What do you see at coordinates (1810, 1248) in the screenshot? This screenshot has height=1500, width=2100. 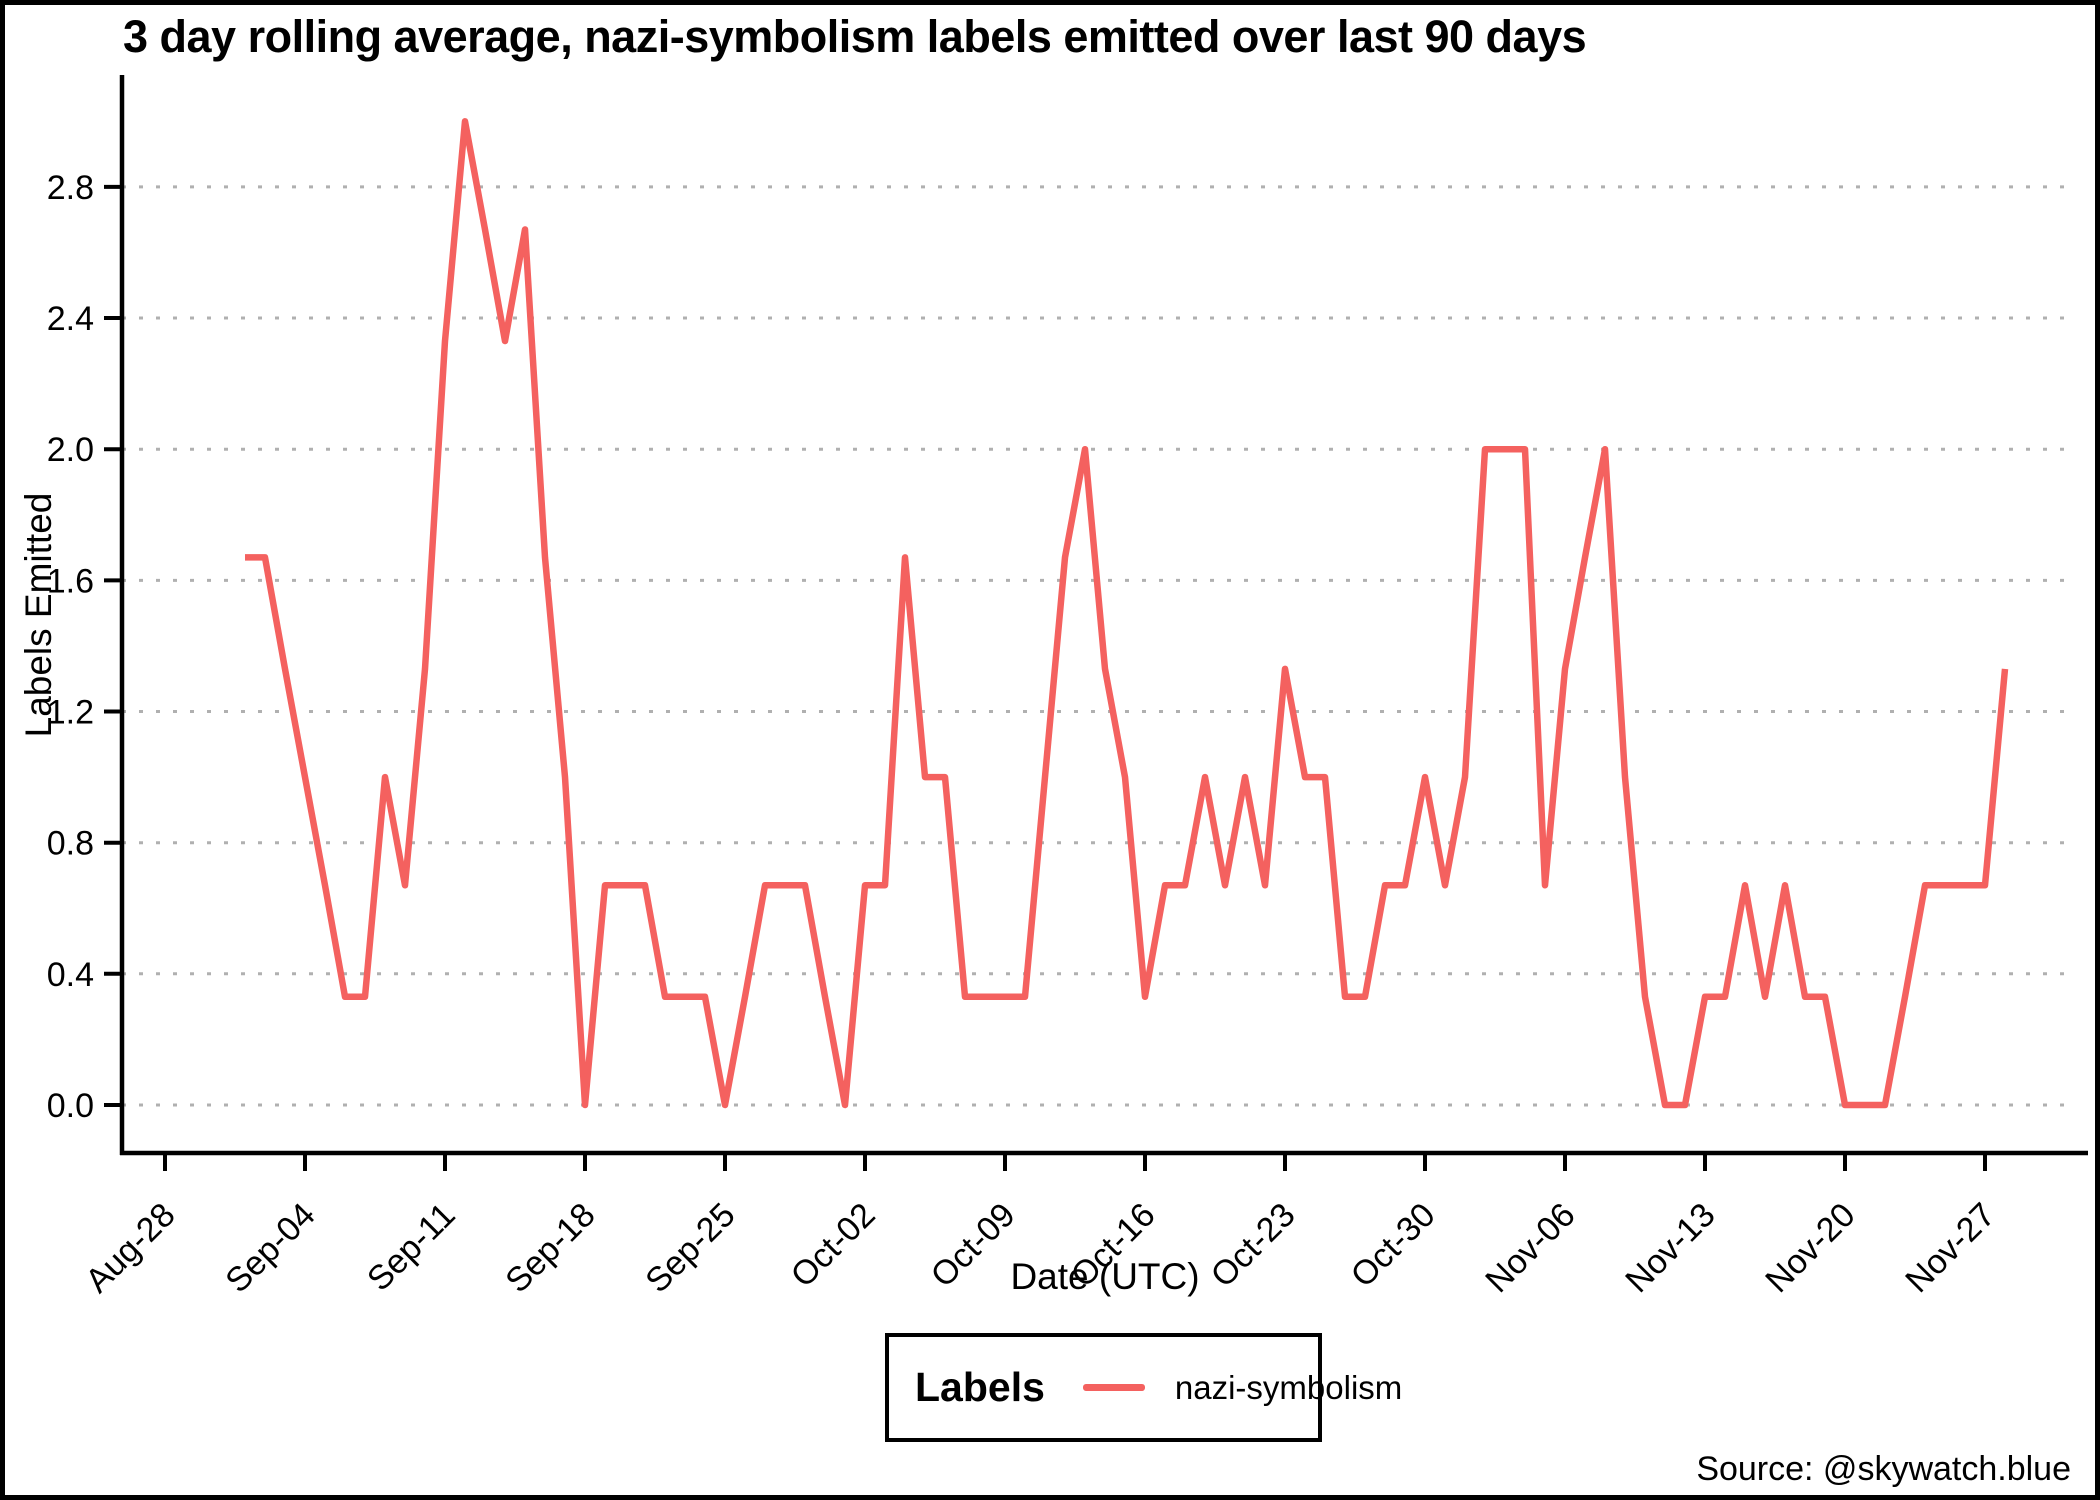 I see `x-tick-label: Nov-20` at bounding box center [1810, 1248].